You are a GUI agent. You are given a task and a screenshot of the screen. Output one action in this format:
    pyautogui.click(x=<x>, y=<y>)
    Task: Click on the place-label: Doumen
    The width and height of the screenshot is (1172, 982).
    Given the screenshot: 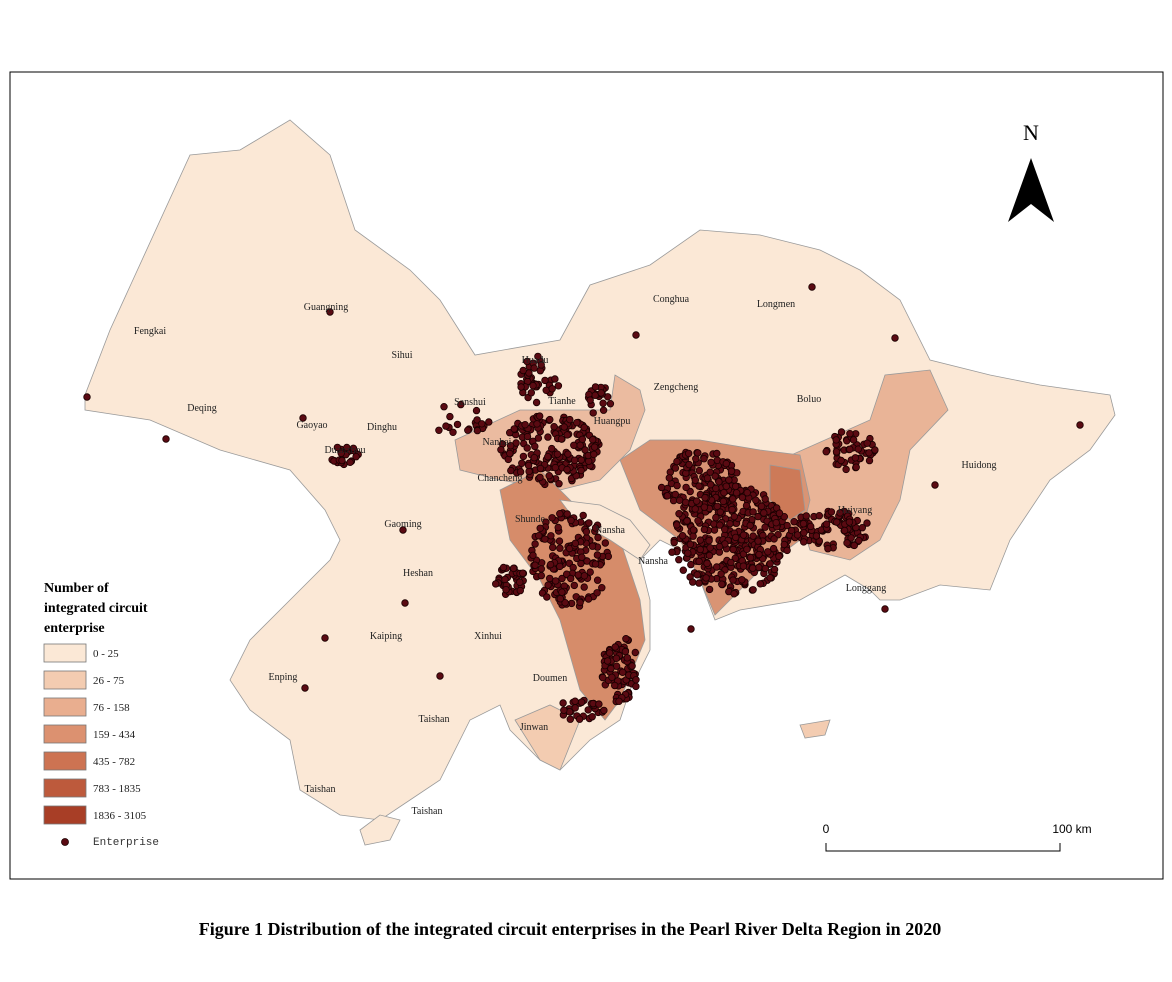 What is the action you would take?
    pyautogui.click(x=550, y=678)
    